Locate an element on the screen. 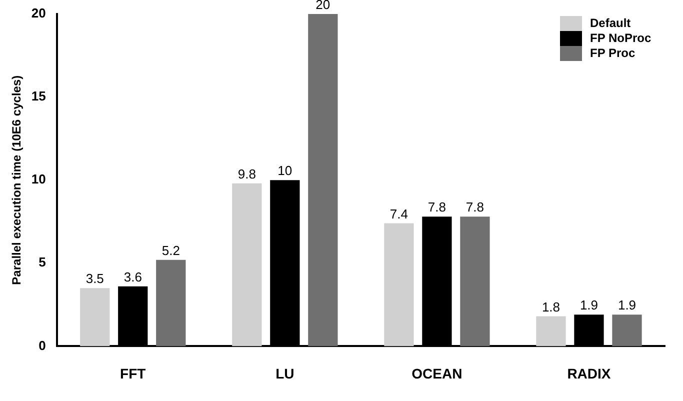  x-tick-label: LU is located at coordinates (285, 373).